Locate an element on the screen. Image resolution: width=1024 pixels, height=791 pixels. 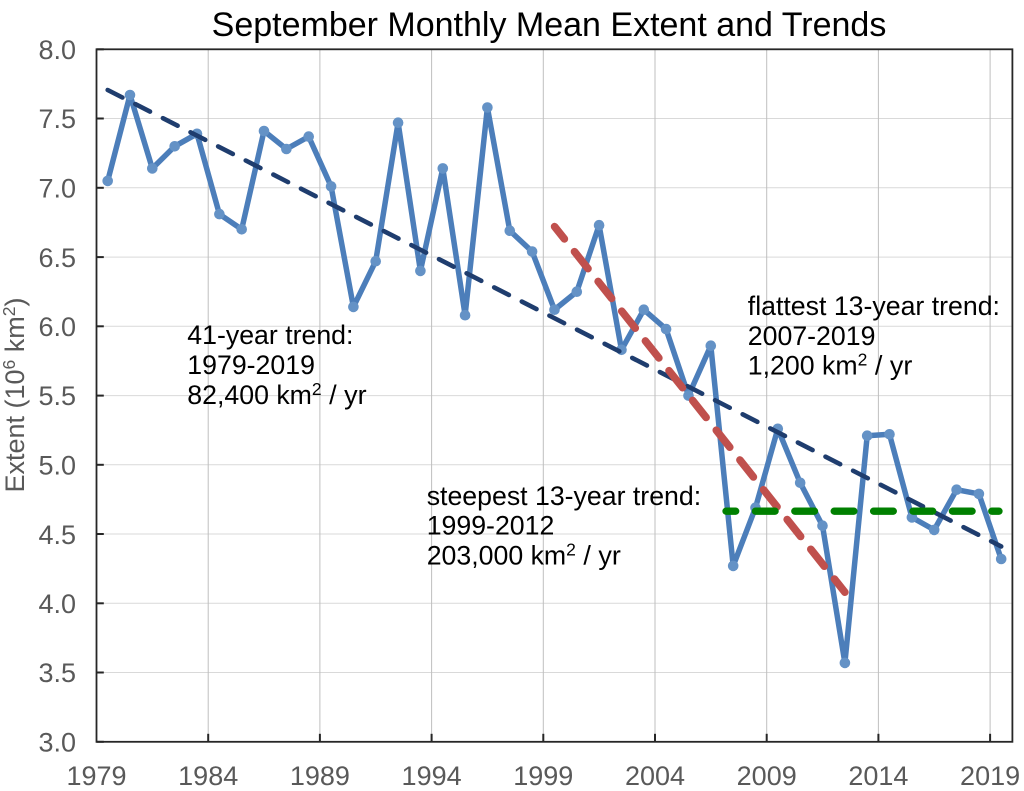
svg-text: 3.0 is located at coordinates (57, 743).